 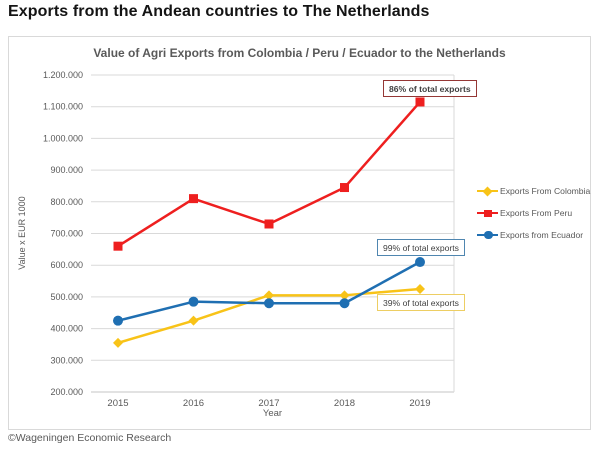 What do you see at coordinates (193, 403) in the screenshot?
I see `x-tick-label: 2016` at bounding box center [193, 403].